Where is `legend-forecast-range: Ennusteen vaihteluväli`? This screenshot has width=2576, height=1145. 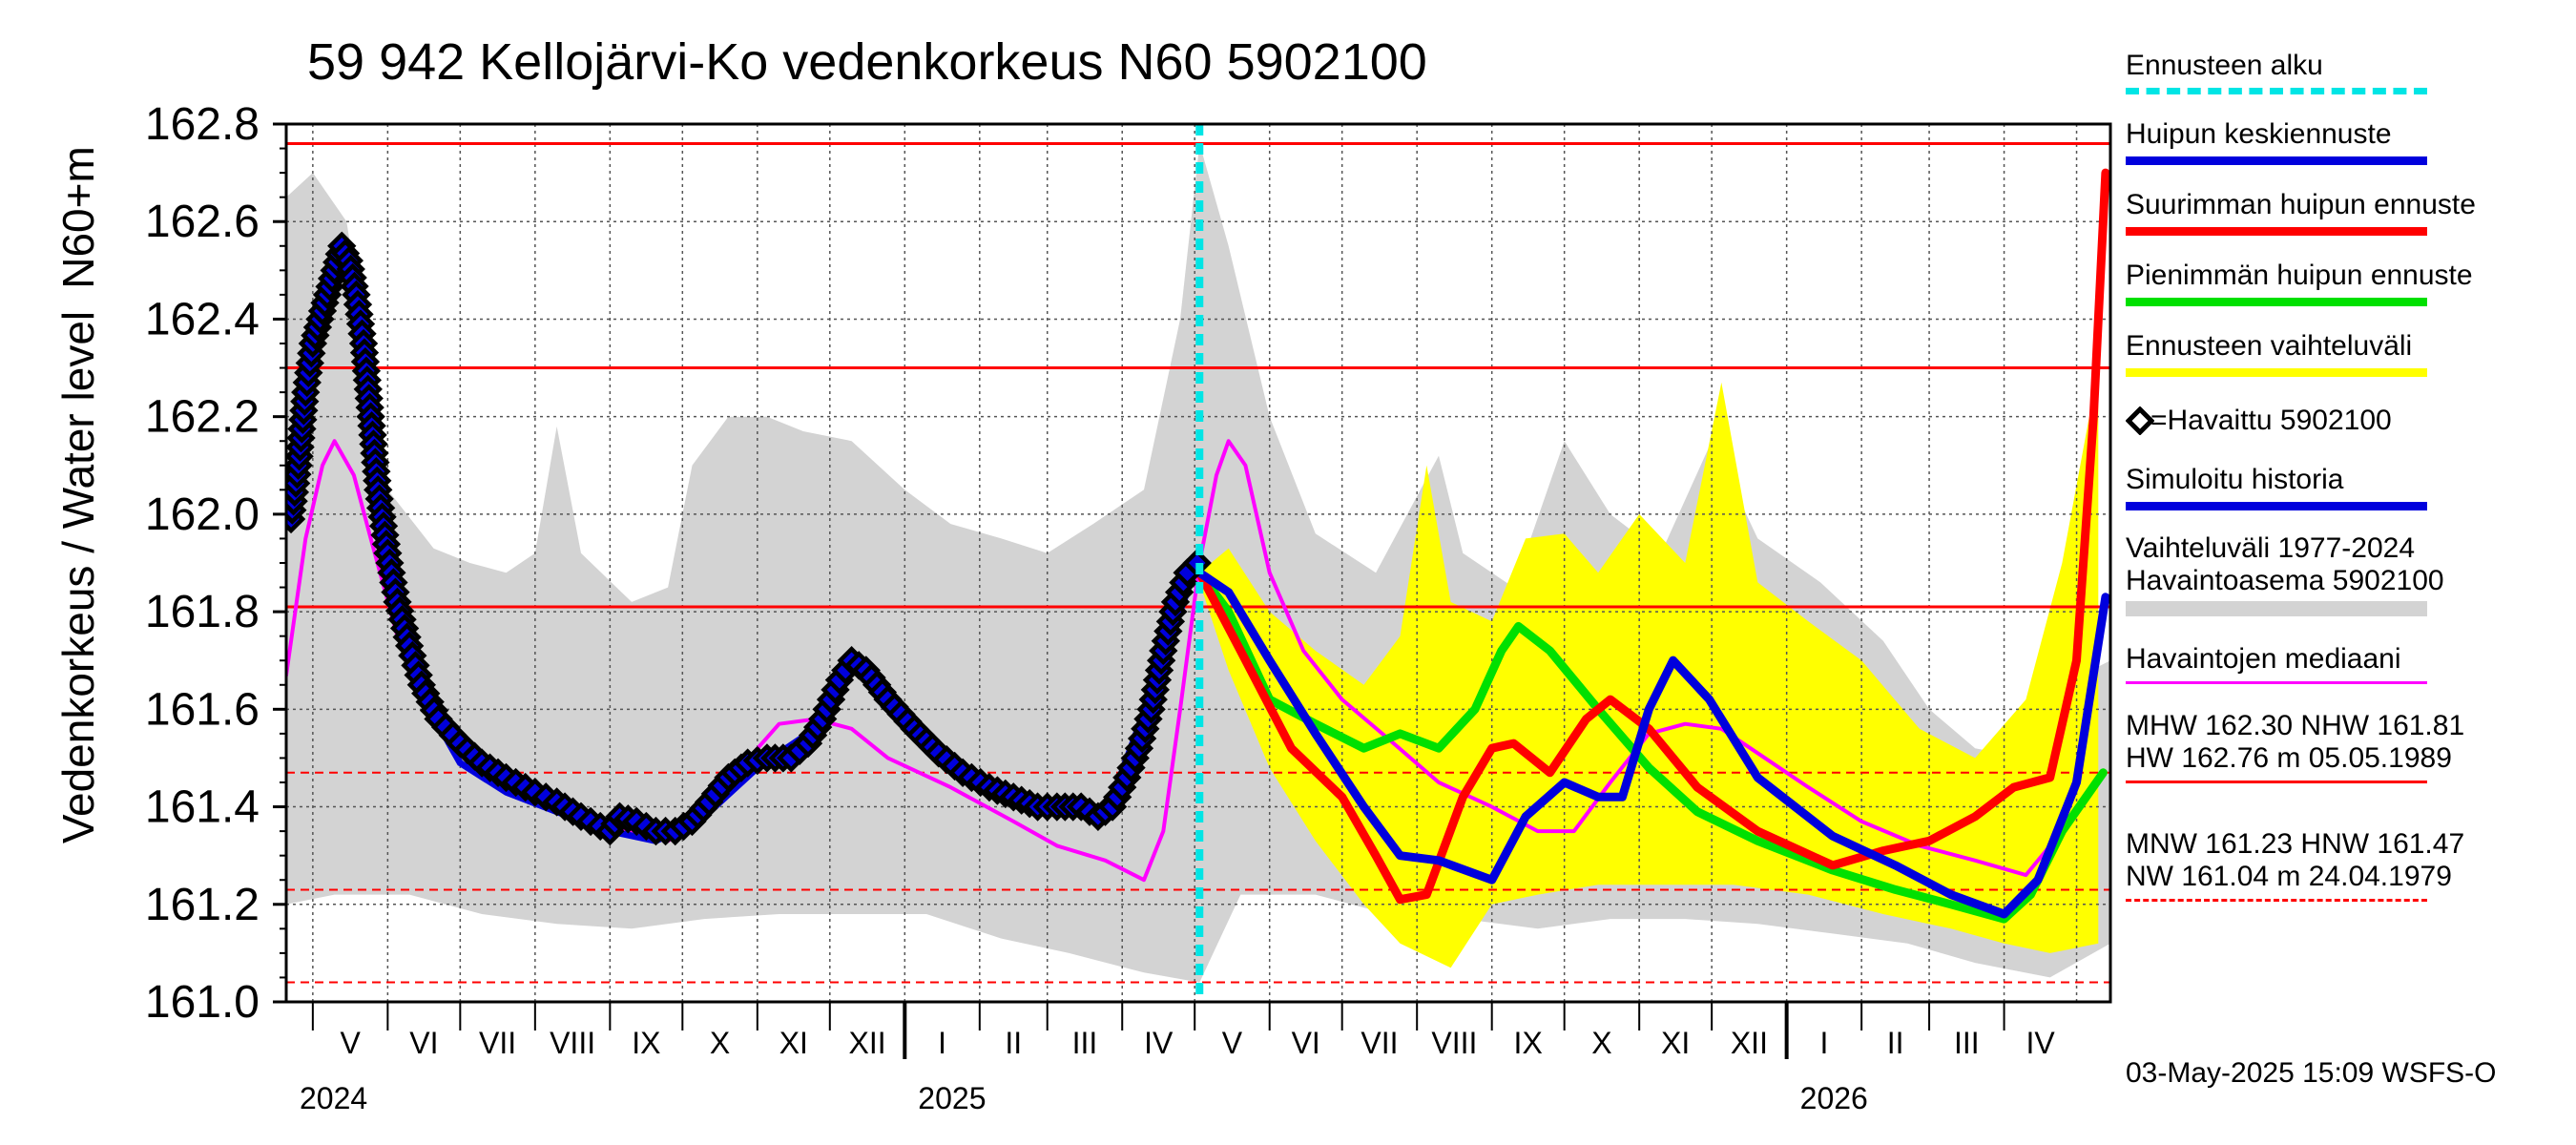
legend-forecast-range: Ennusteen vaihteluväli is located at coordinates (2345, 353).